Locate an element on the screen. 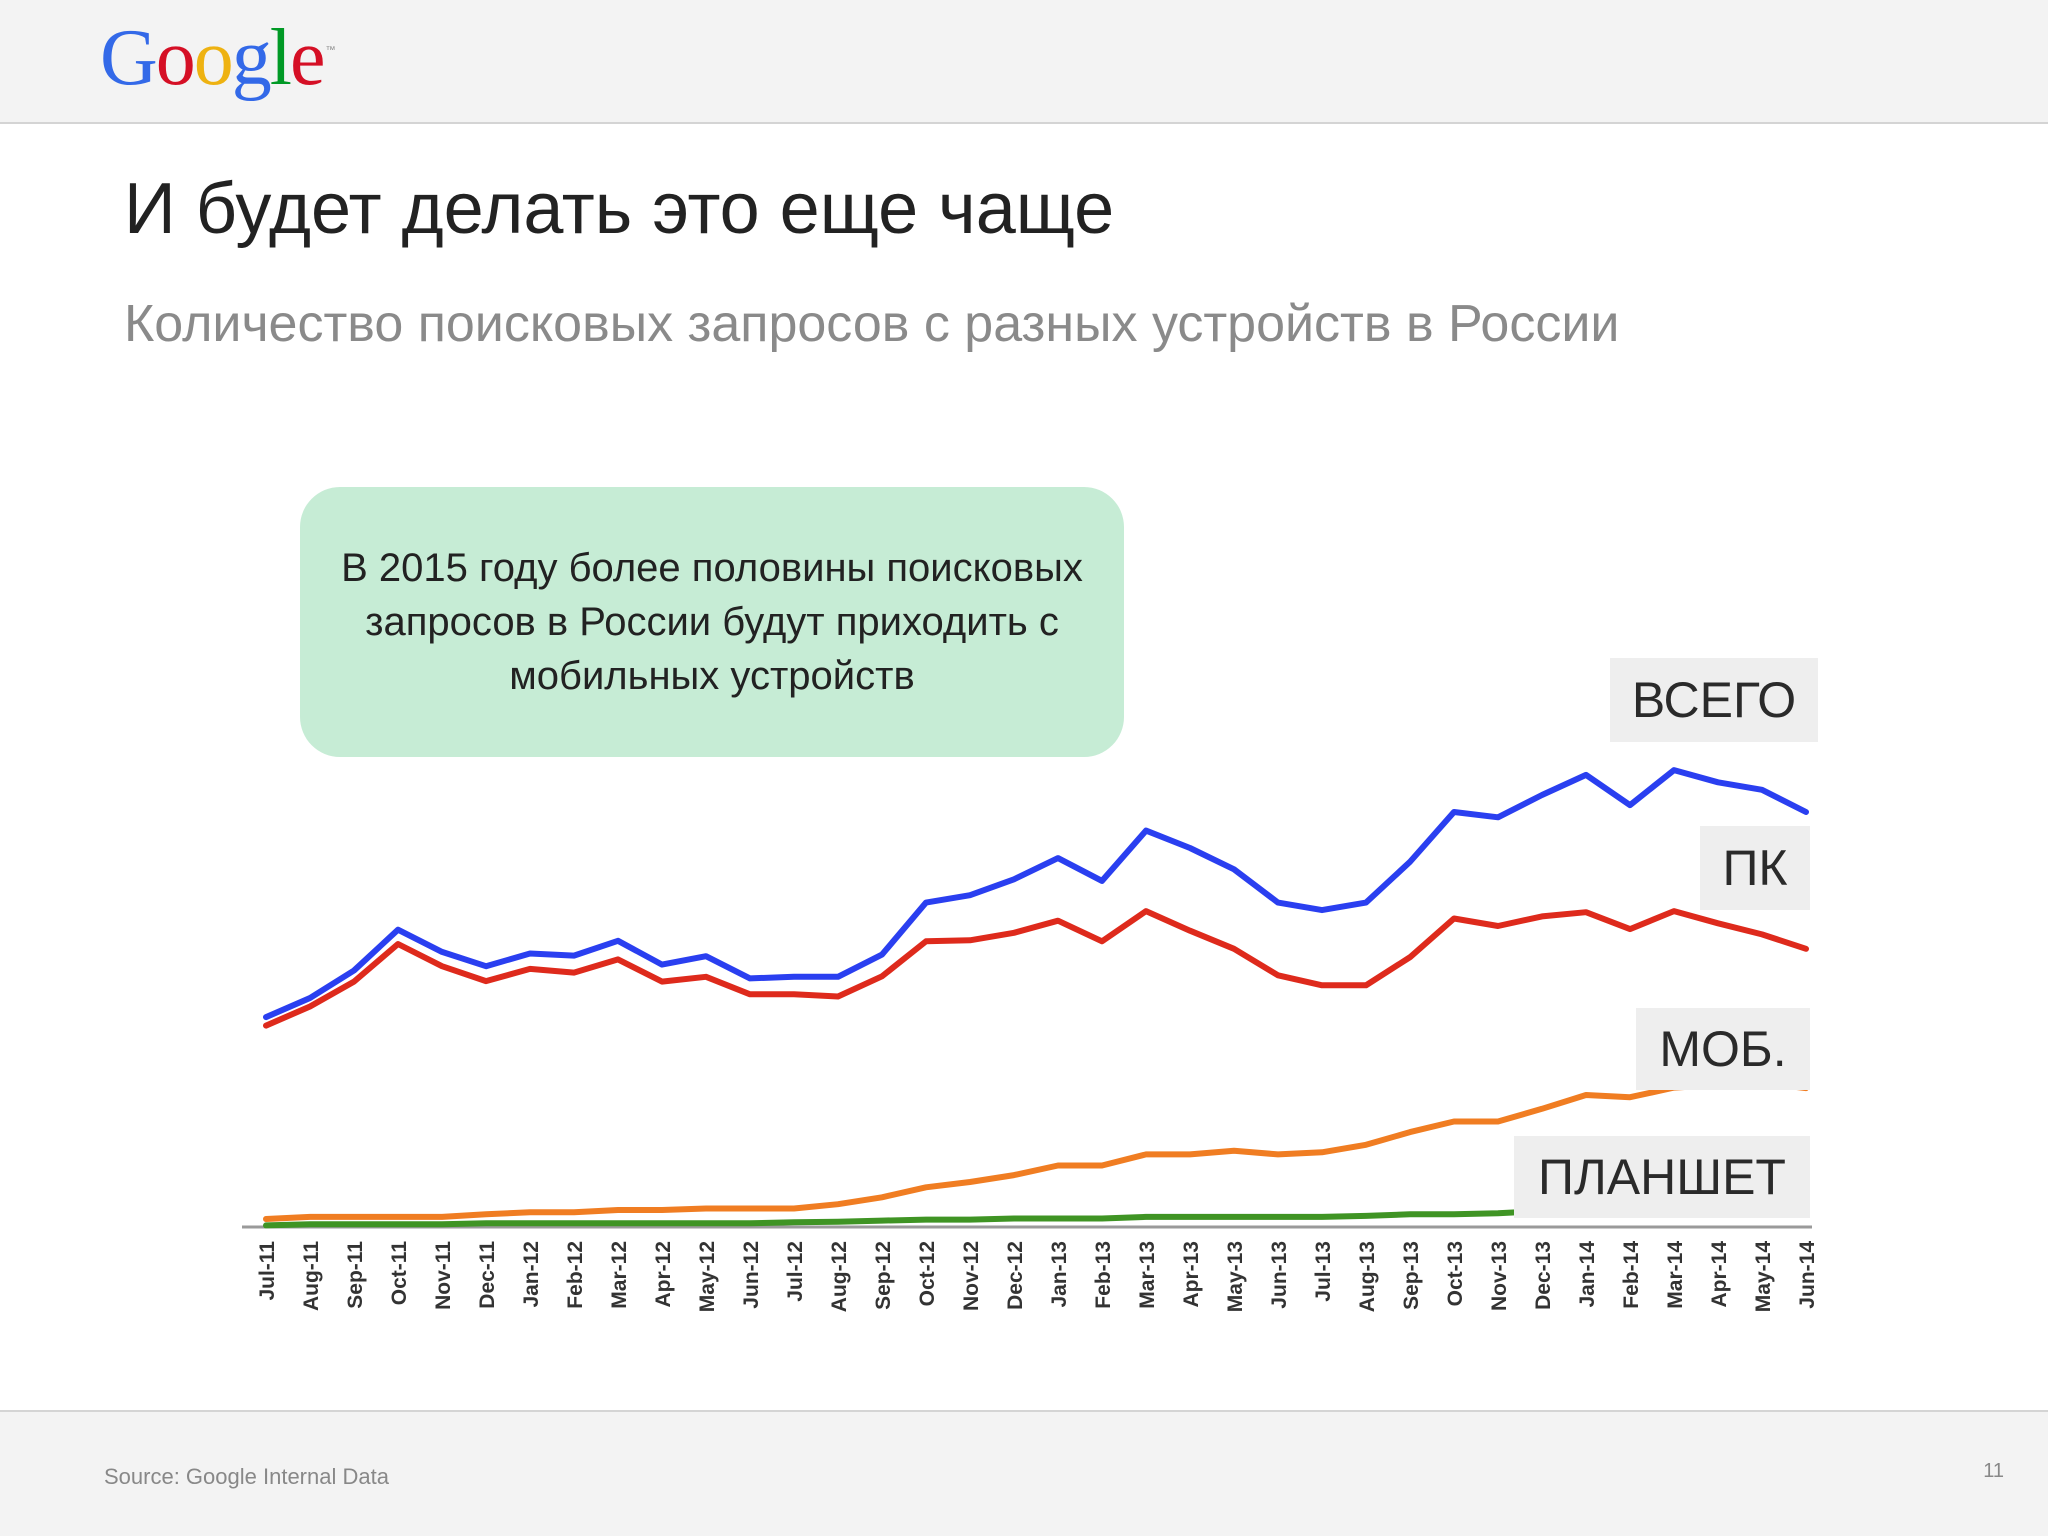  header-bar: Google ™ is located at coordinates (1024, 62).